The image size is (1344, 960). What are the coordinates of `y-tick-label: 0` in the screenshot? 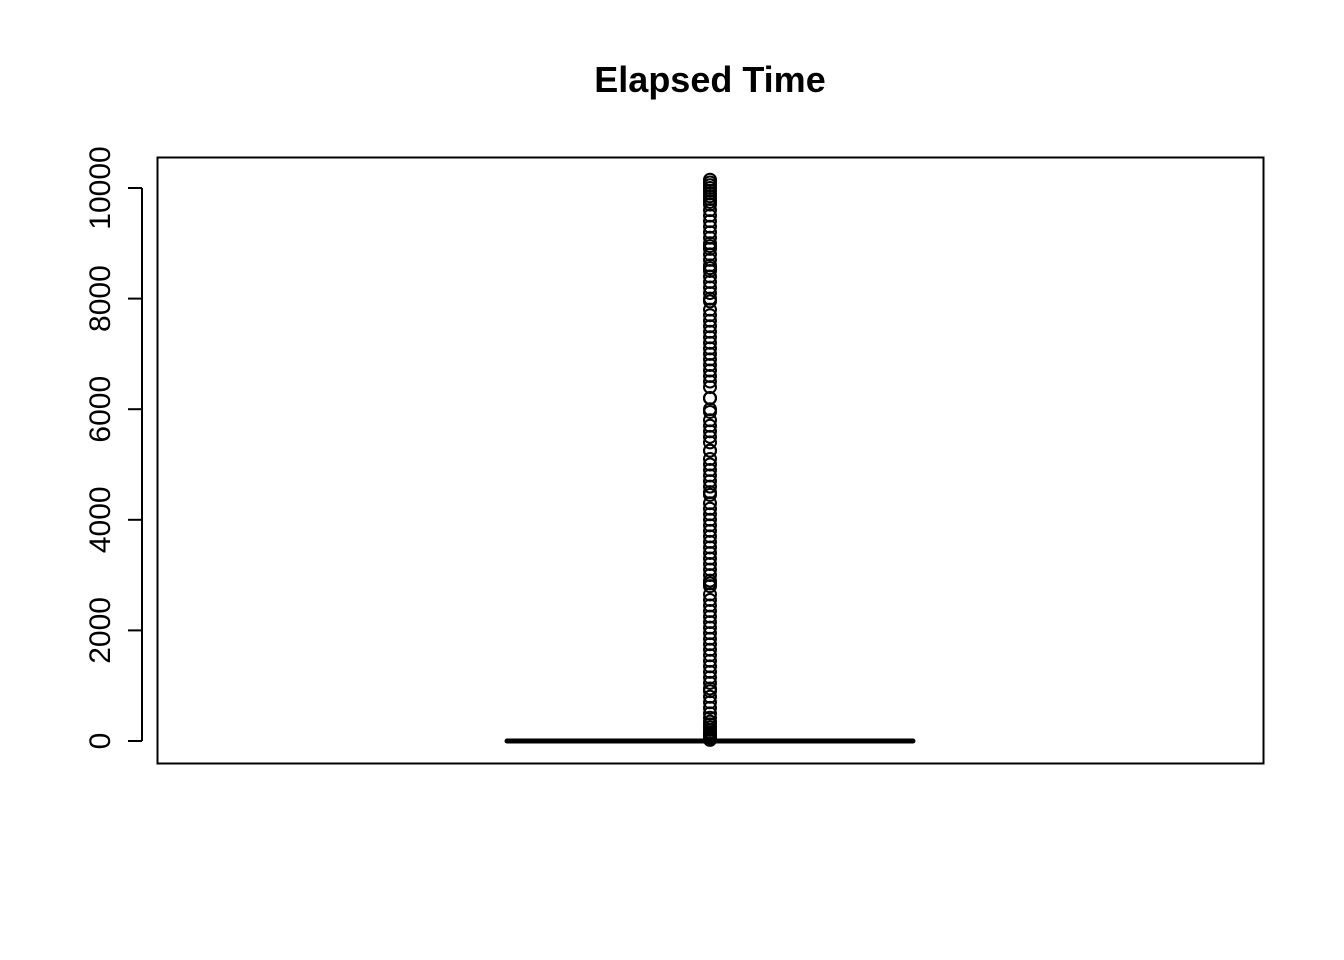 It's located at (100, 741).